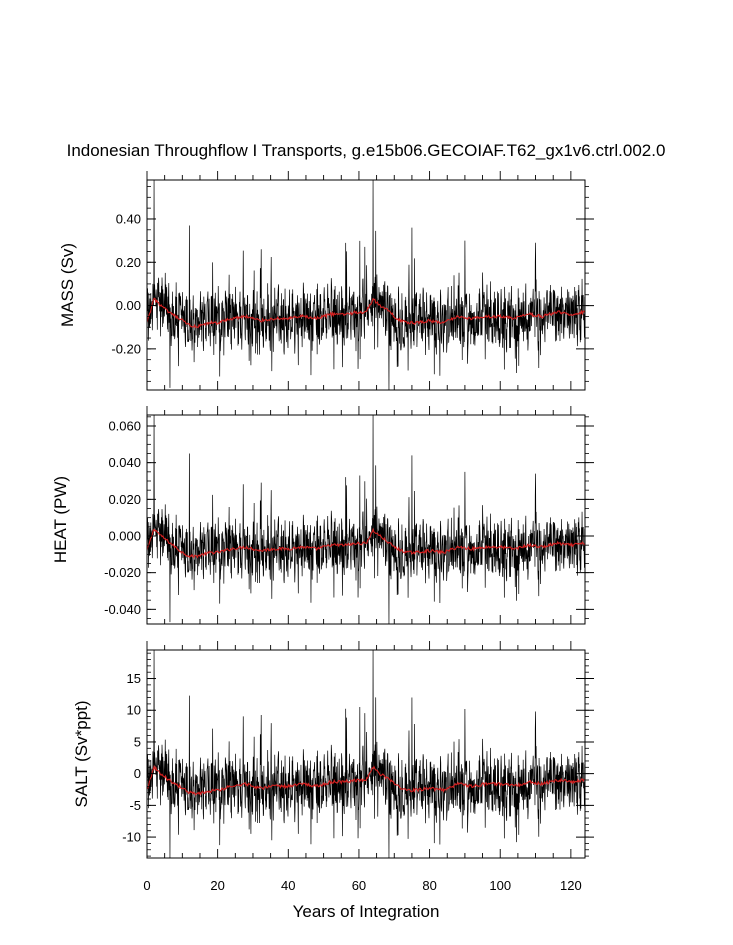 This screenshot has height=945, width=733. I want to click on mass-y-tick-label: 0.40, so click(128, 218).